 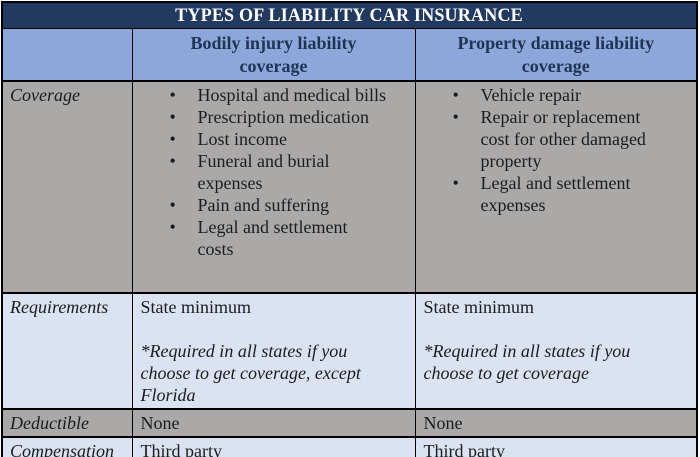 I want to click on header-empty-cell, so click(x=67, y=55).